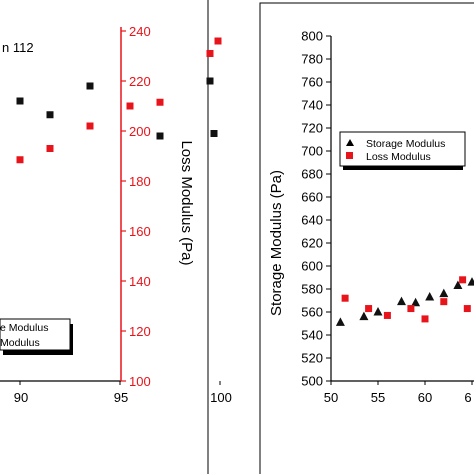 The width and height of the screenshot is (474, 474). What do you see at coordinates (312, 220) in the screenshot?
I see `storage-y-tick-label: 640` at bounding box center [312, 220].